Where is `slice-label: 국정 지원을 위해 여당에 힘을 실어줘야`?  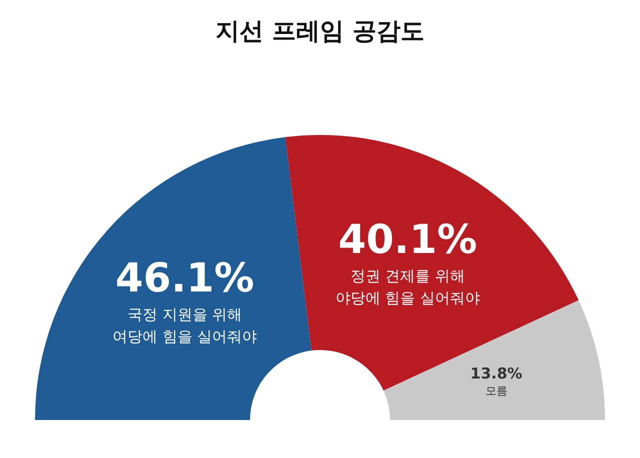 slice-label: 국정 지원을 위해 여당에 힘을 실어줘야 is located at coordinates (185, 325).